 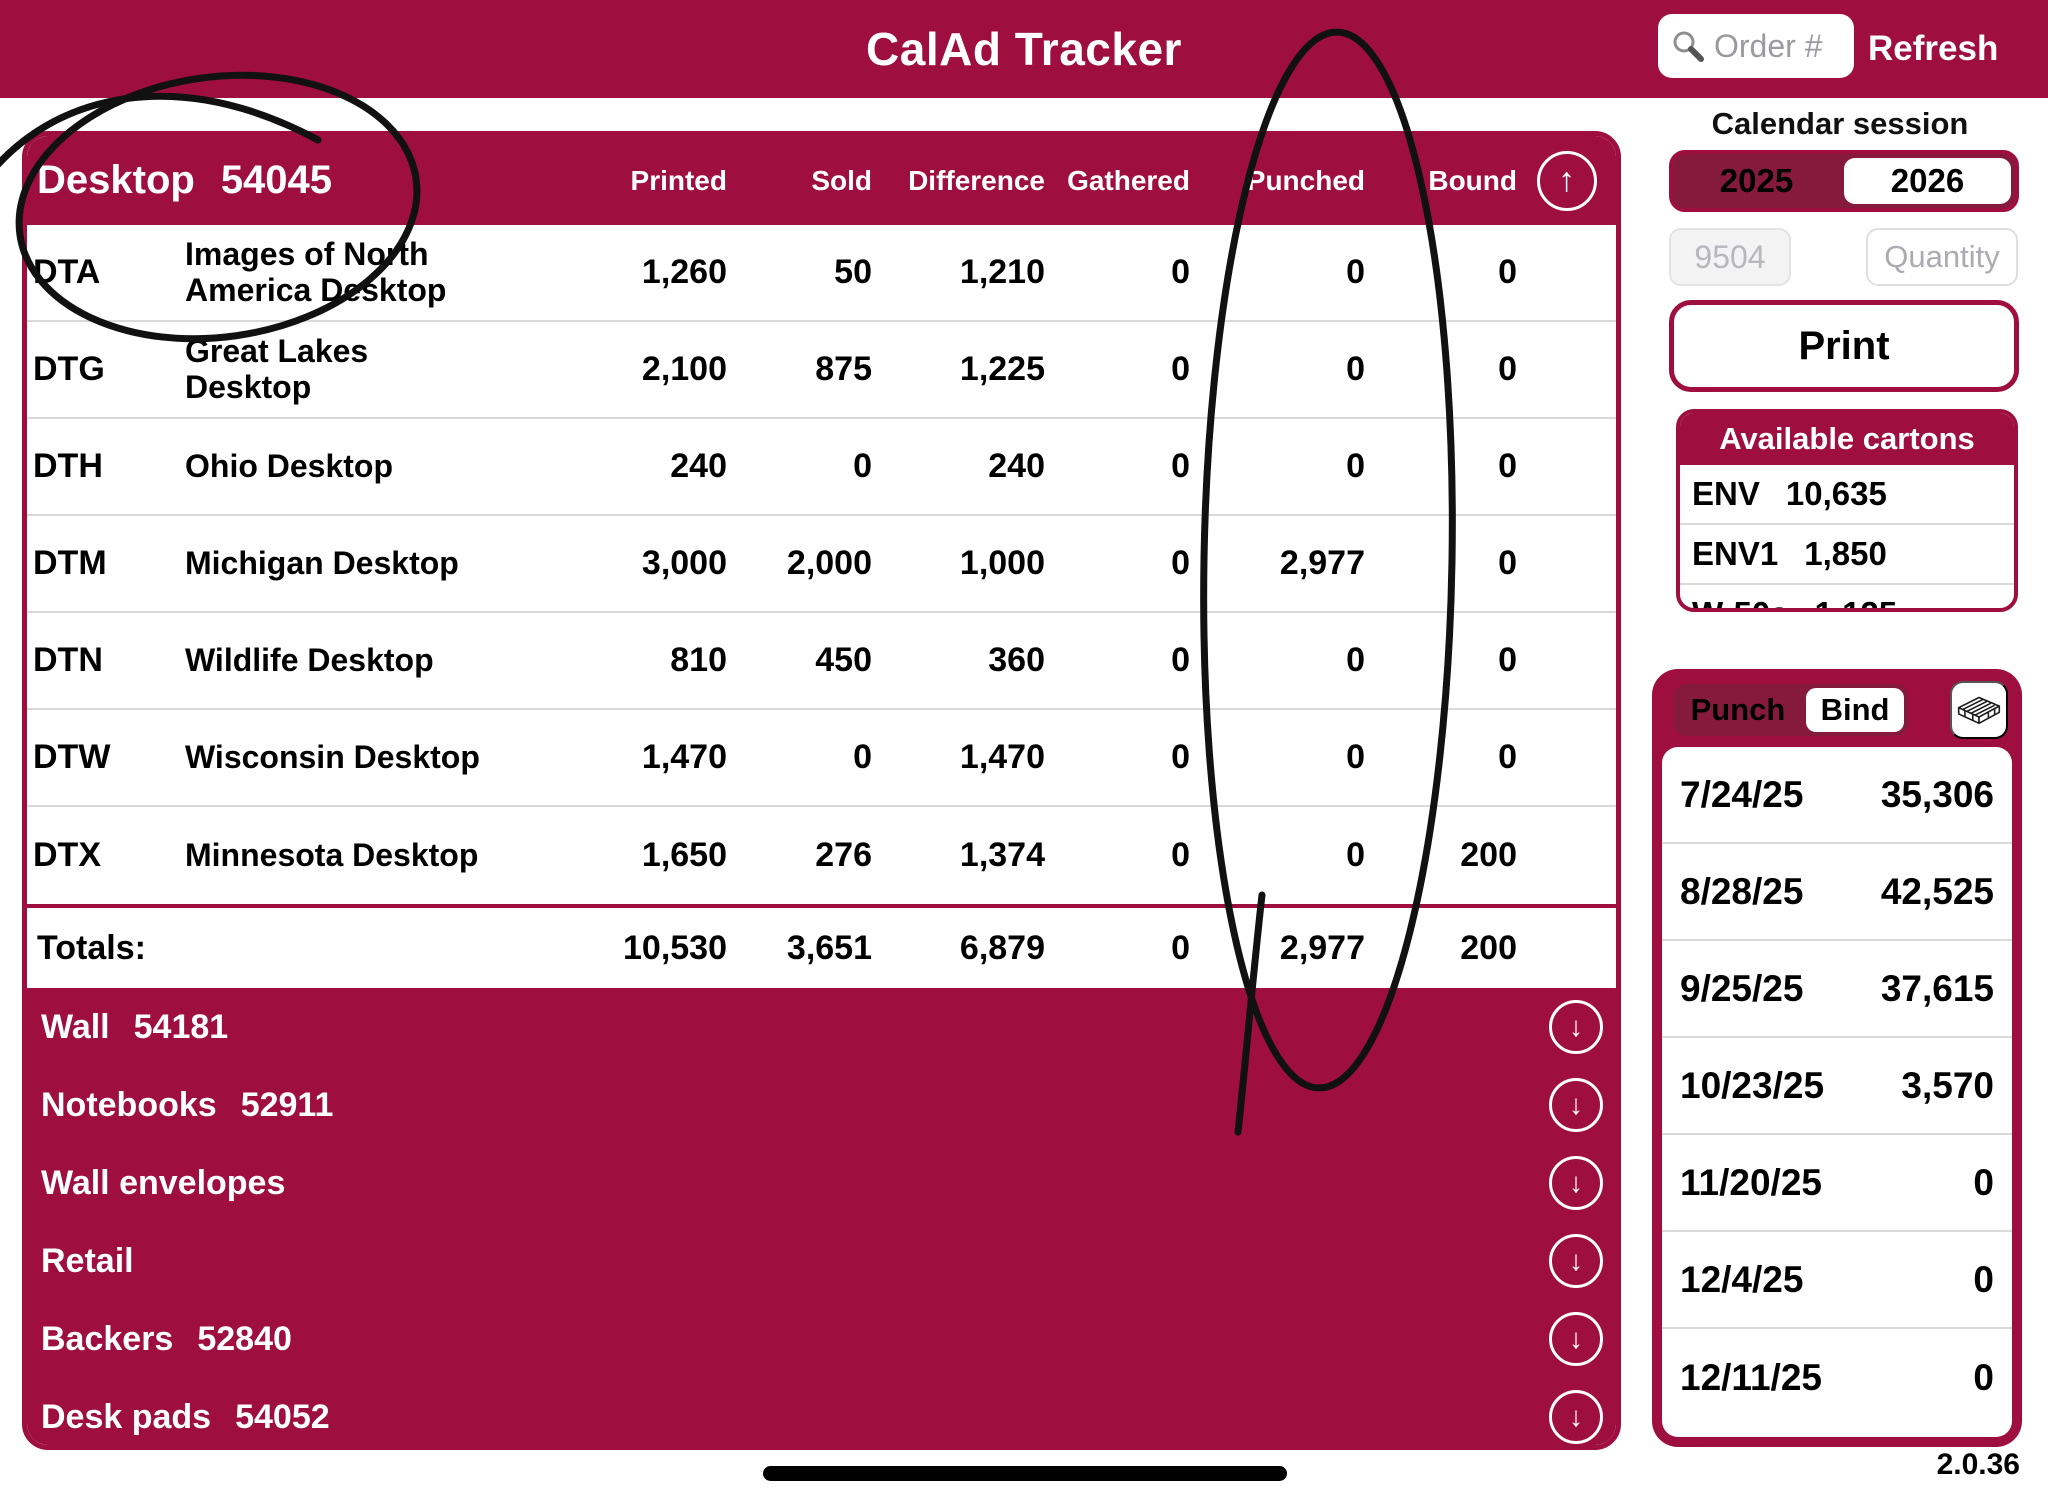 I want to click on order-search-field: Order #, so click(x=1756, y=46).